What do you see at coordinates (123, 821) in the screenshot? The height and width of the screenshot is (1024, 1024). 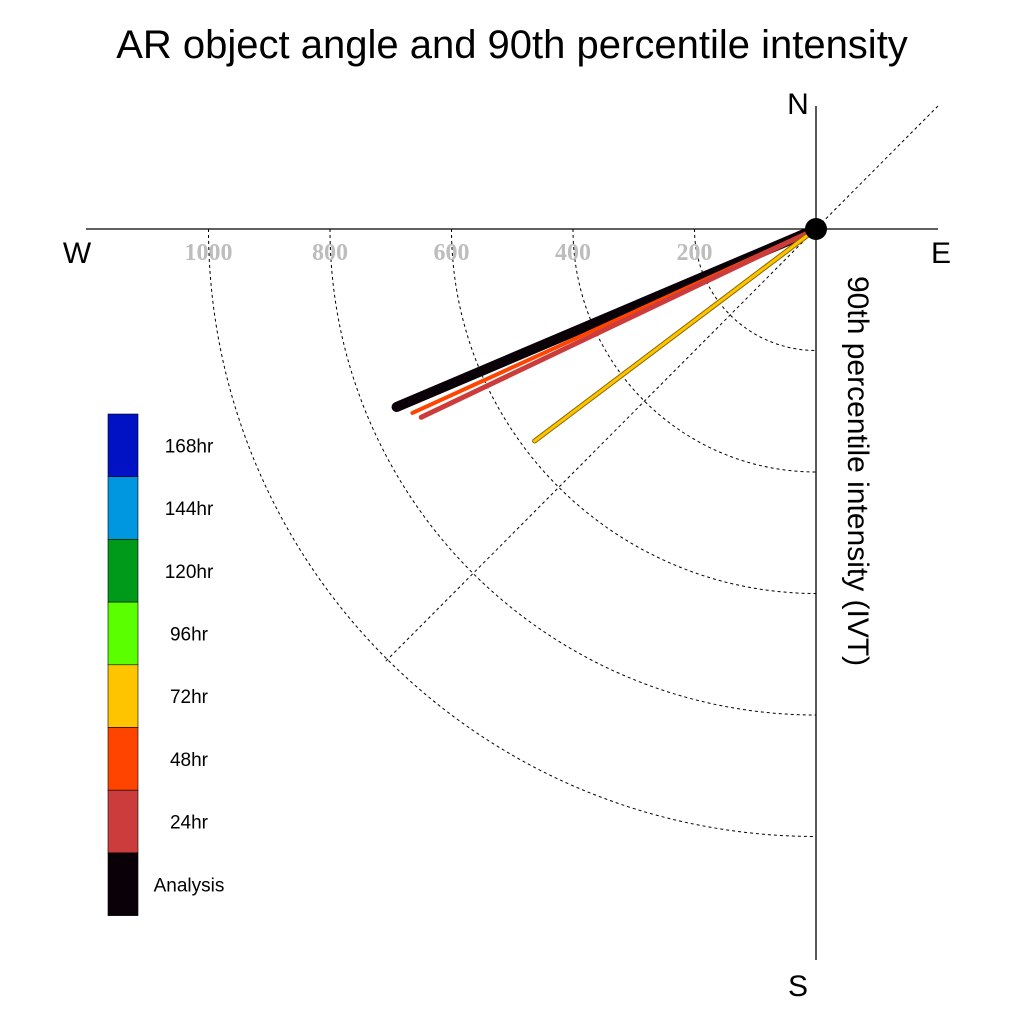 I see `legend-swatch-24hr` at bounding box center [123, 821].